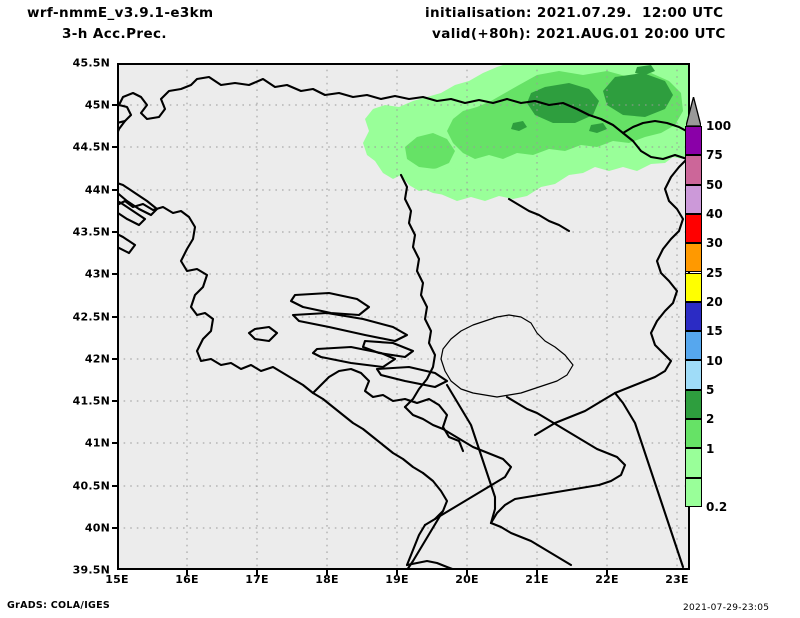 The image size is (800, 618). I want to click on island-peljesac-tip, so click(388, 349).